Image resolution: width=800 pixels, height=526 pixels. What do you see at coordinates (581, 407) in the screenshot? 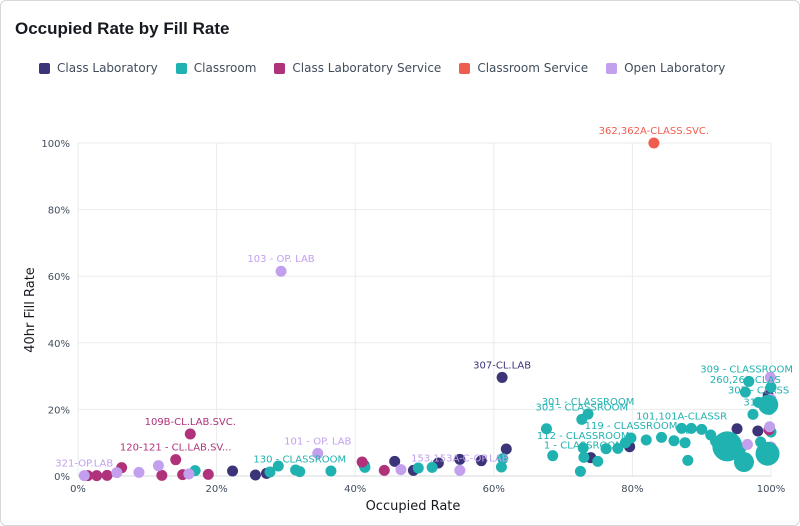
I see `data-label: 303 - CLASSROOM` at bounding box center [581, 407].